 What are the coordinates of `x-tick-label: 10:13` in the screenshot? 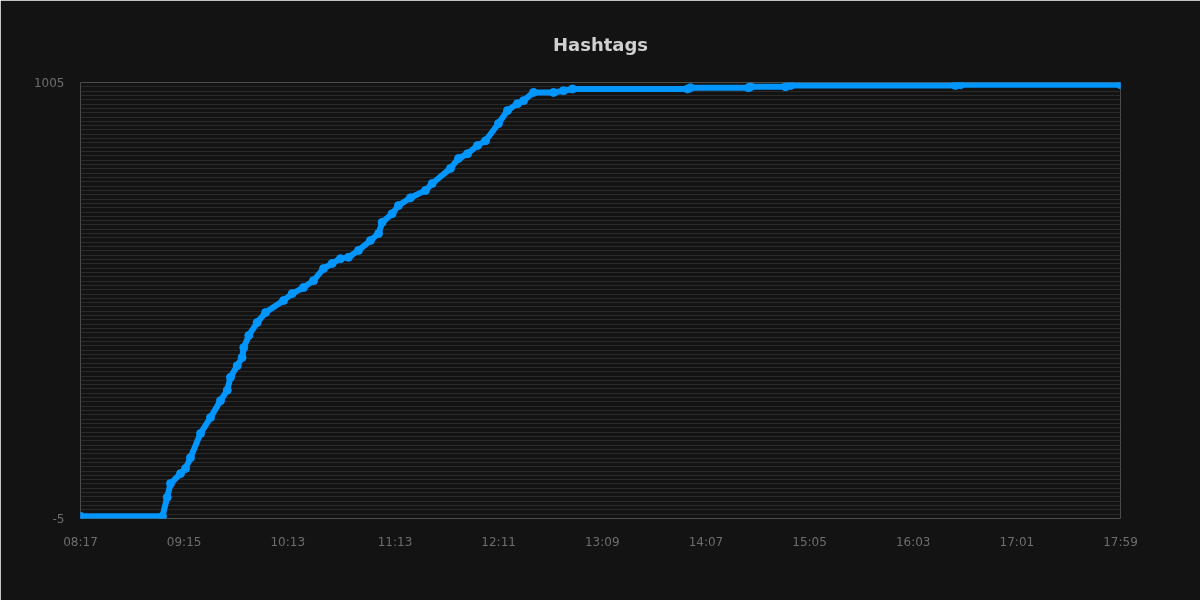 It's located at (288, 541).